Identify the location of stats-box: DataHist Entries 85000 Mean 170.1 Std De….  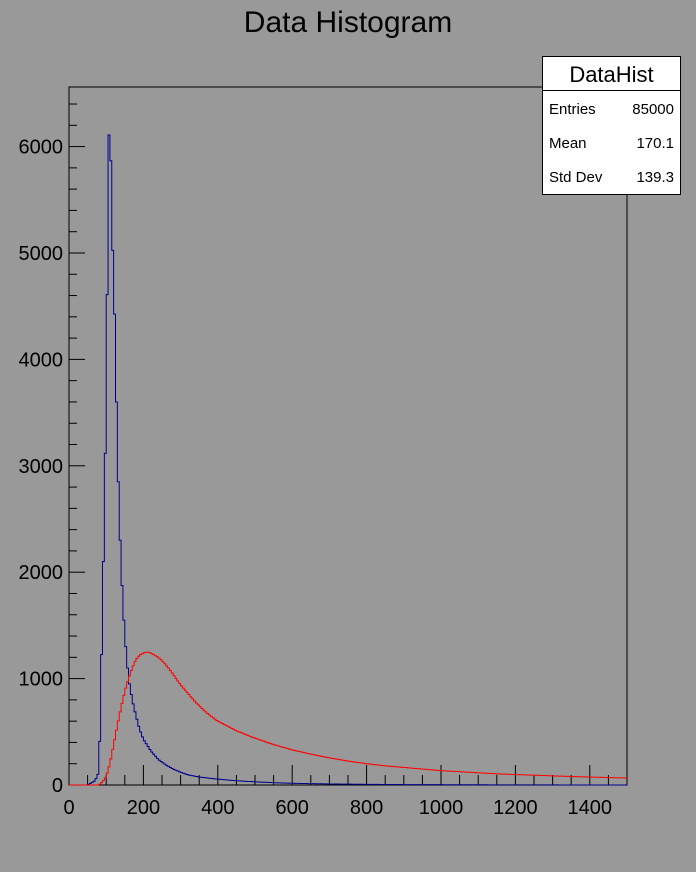
(611, 125).